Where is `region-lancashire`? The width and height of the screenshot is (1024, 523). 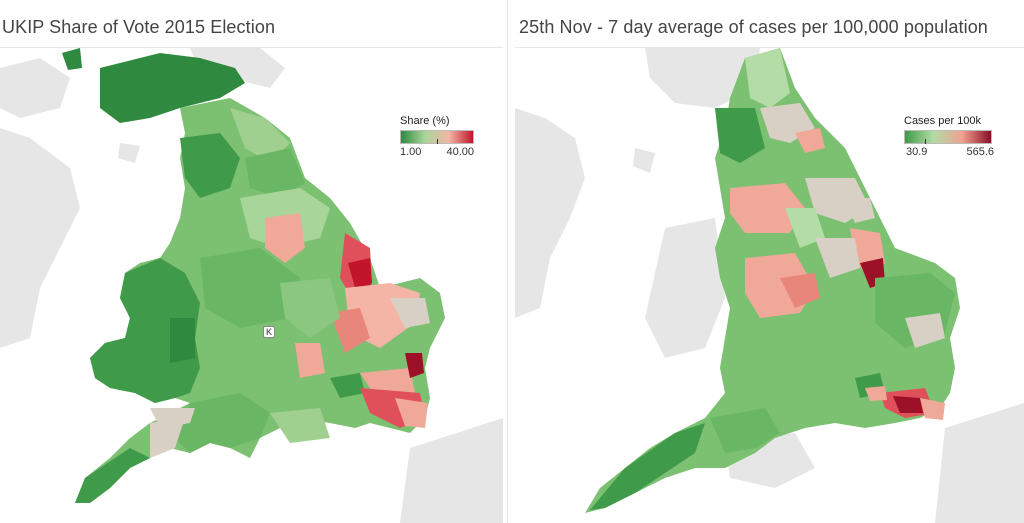 region-lancashire is located at coordinates (767, 208).